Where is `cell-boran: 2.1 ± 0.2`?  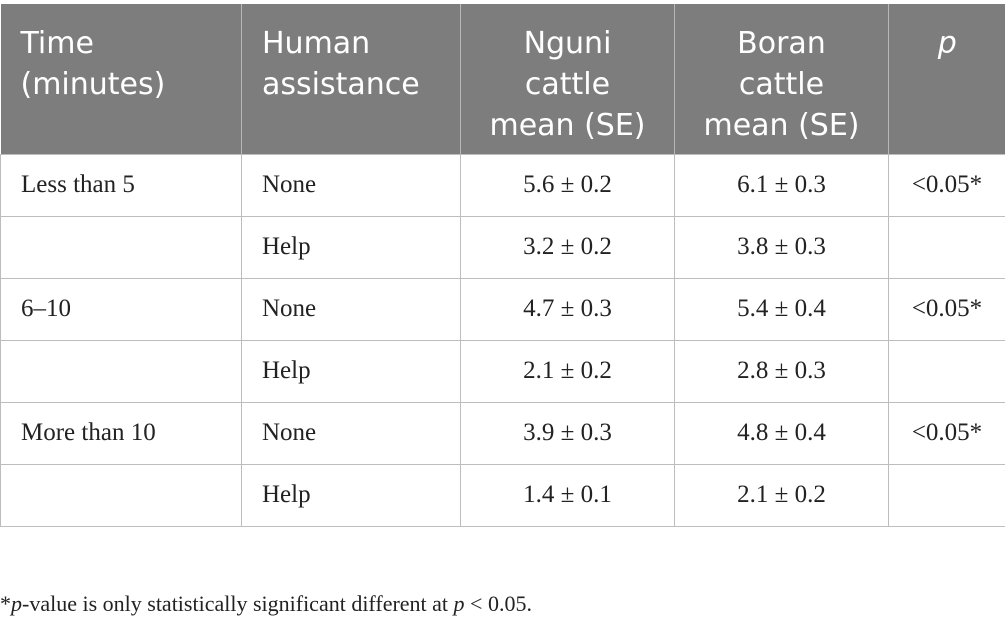
cell-boran: 2.1 ± 0.2 is located at coordinates (781, 495).